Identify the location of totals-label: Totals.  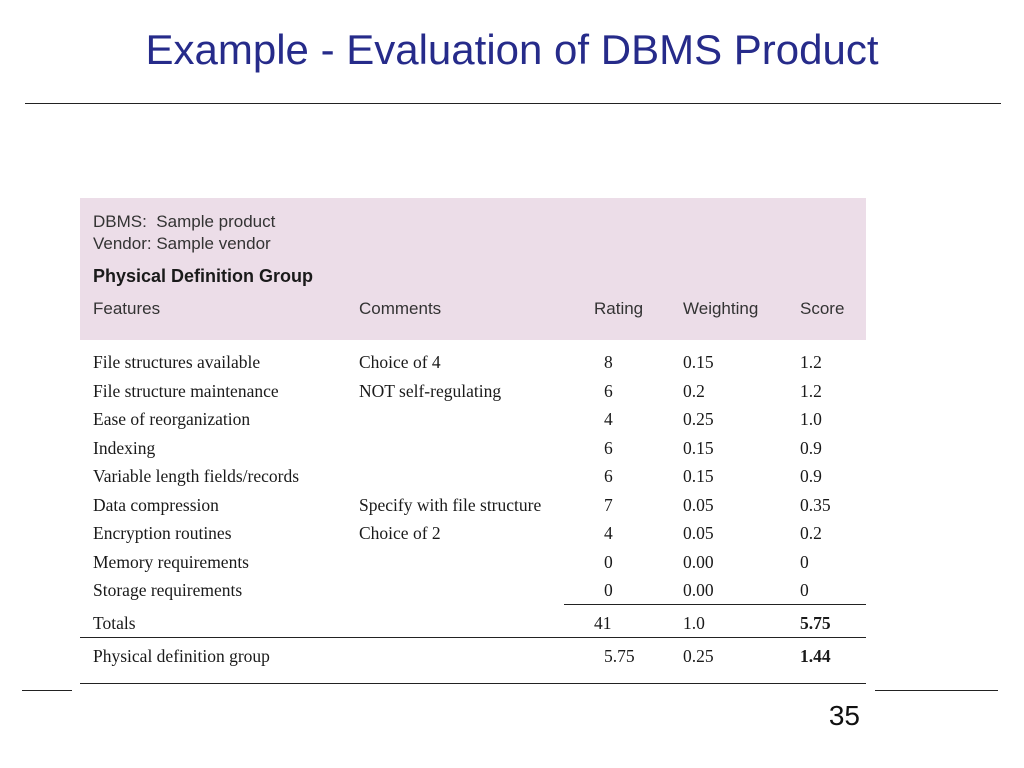
(114, 623).